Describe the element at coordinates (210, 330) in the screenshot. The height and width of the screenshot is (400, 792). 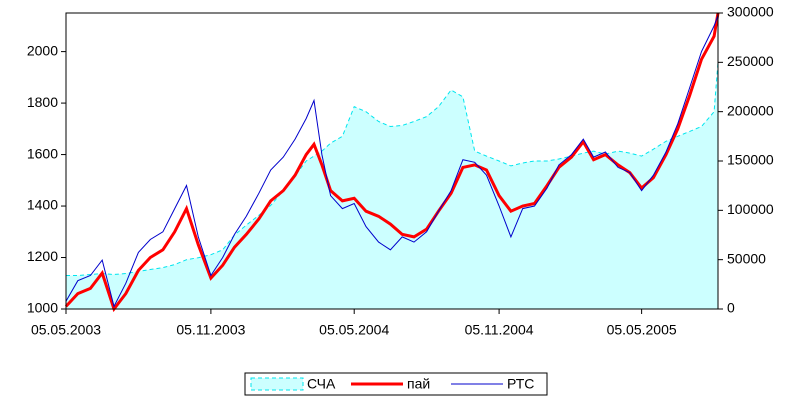
I see `x-tick-label: 05.11.2003` at that location.